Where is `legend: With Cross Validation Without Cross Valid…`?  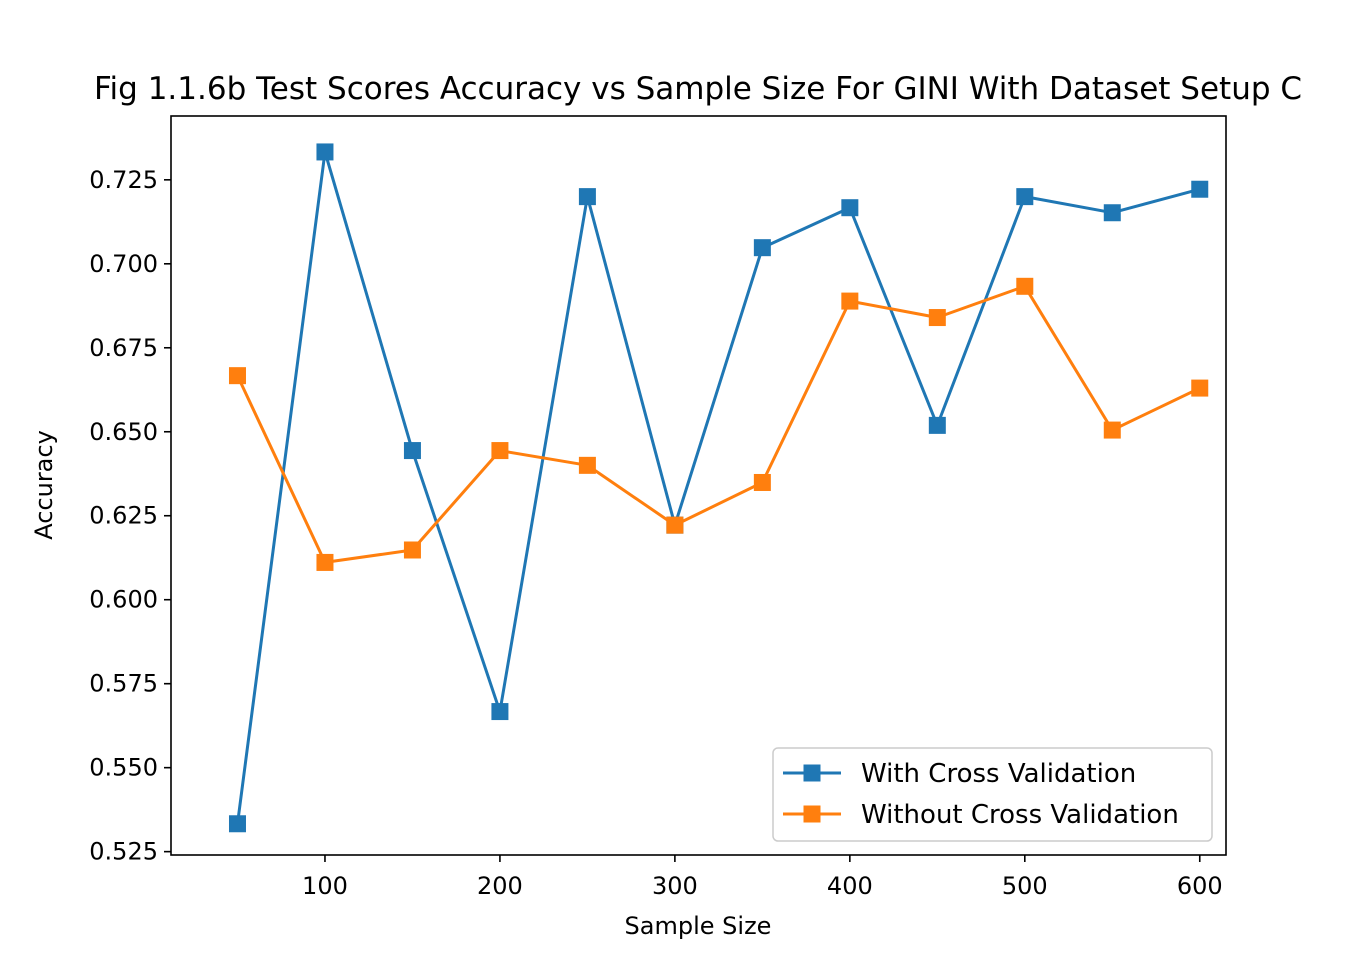
legend: With Cross Validation Without Cross Valid… is located at coordinates (992, 794).